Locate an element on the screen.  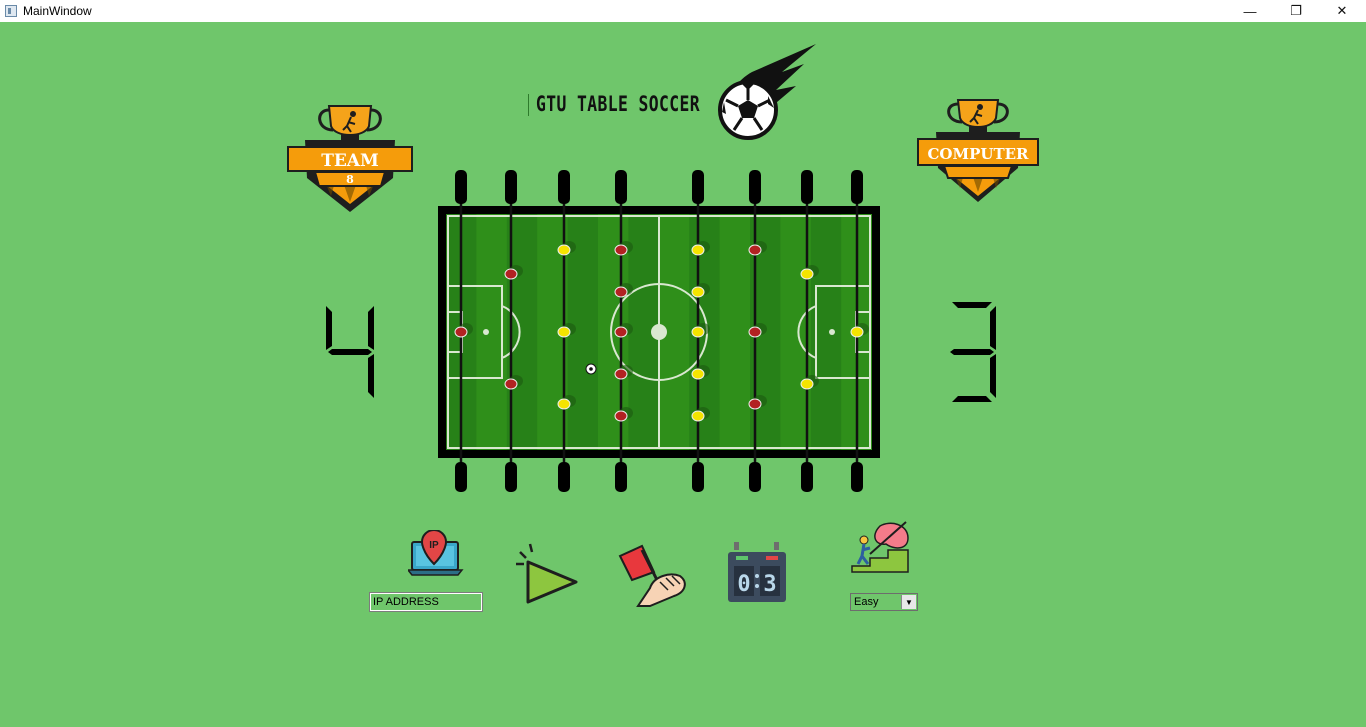
title-caret is located at coordinates (528, 105).